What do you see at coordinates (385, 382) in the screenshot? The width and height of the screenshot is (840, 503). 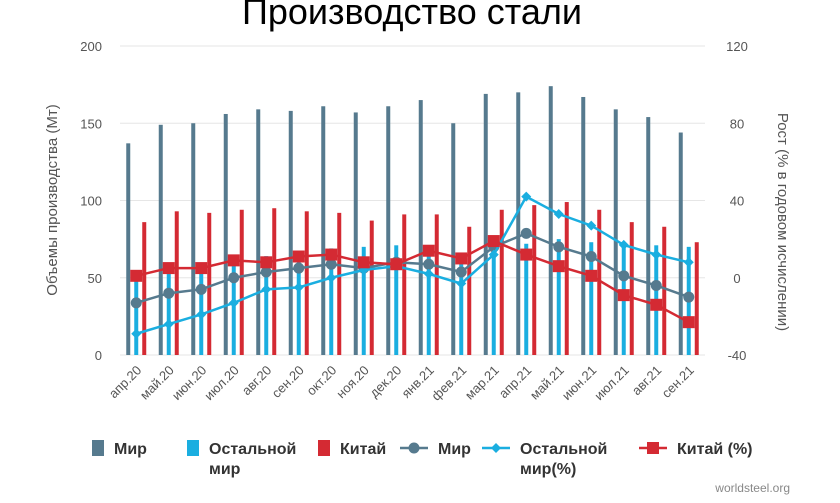 I see `x-tick-label: дек.20` at bounding box center [385, 382].